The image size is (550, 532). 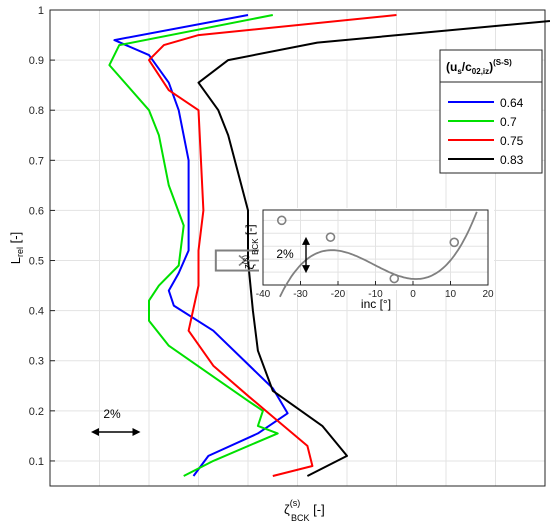 What do you see at coordinates (512, 141) in the screenshot?
I see `legend-label: 0.75` at bounding box center [512, 141].